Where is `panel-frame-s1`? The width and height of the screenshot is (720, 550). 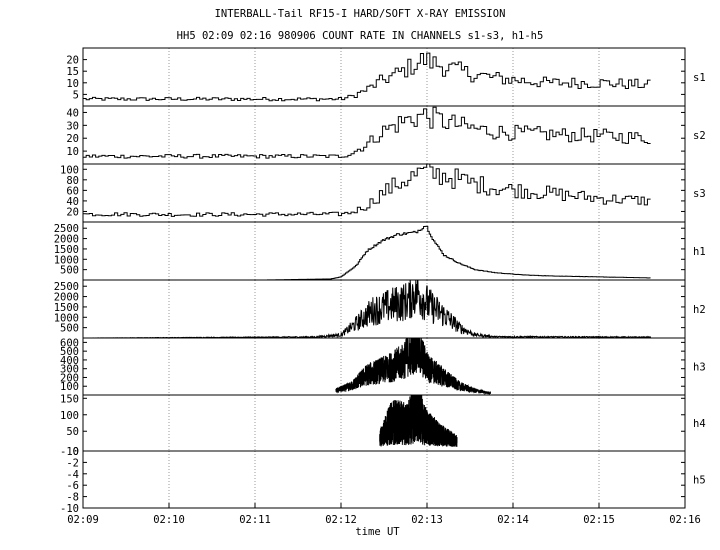
panel-frame-s1 is located at coordinates (384, 77).